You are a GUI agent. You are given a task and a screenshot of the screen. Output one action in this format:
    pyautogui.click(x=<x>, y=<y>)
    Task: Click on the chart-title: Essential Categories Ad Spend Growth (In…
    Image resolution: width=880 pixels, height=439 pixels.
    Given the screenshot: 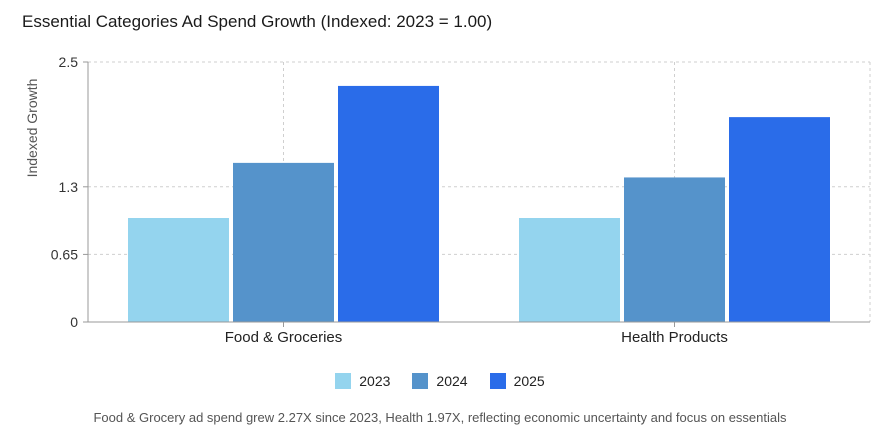 What is the action you would take?
    pyautogui.click(x=257, y=21)
    